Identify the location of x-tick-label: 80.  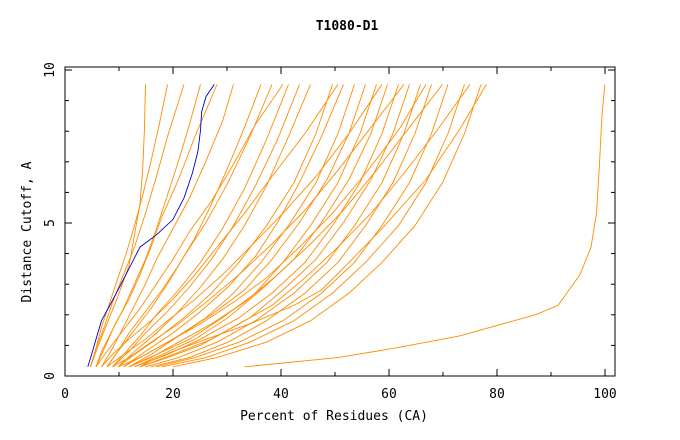
(497, 394).